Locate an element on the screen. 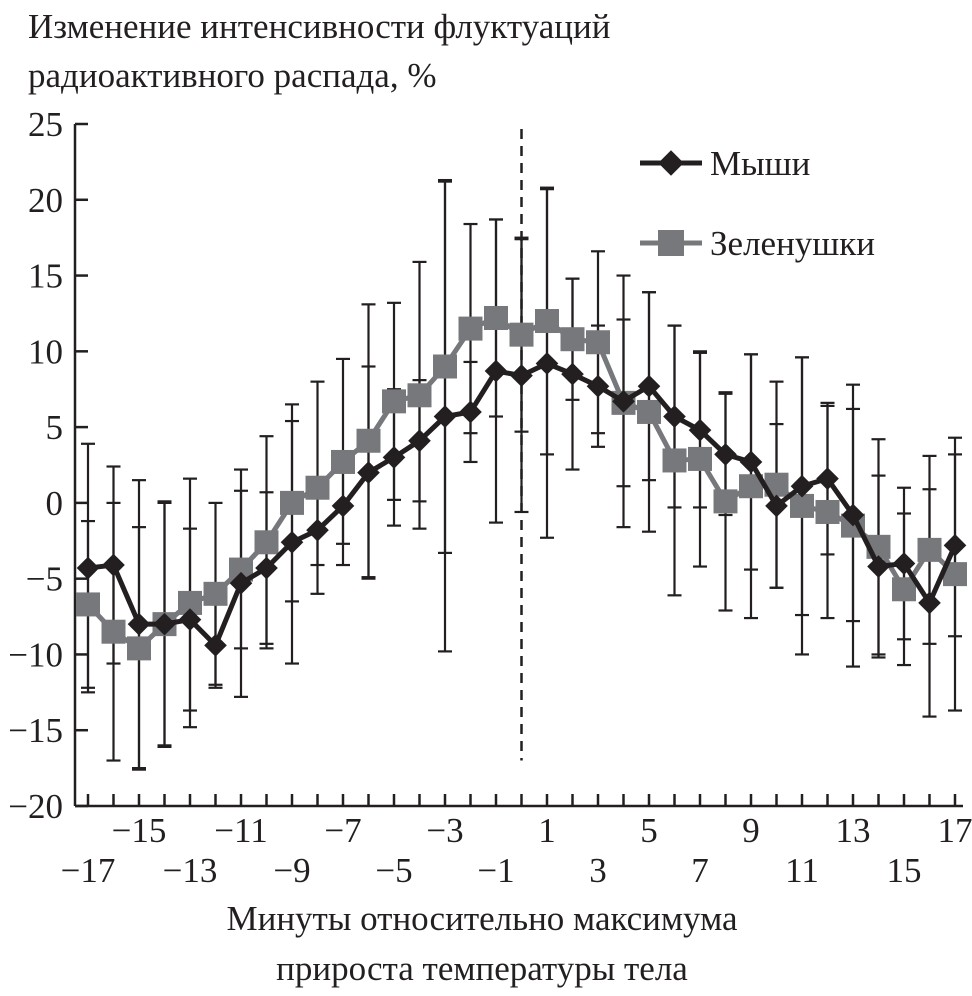  x-tick-label-lower: −13 is located at coordinates (190, 870).